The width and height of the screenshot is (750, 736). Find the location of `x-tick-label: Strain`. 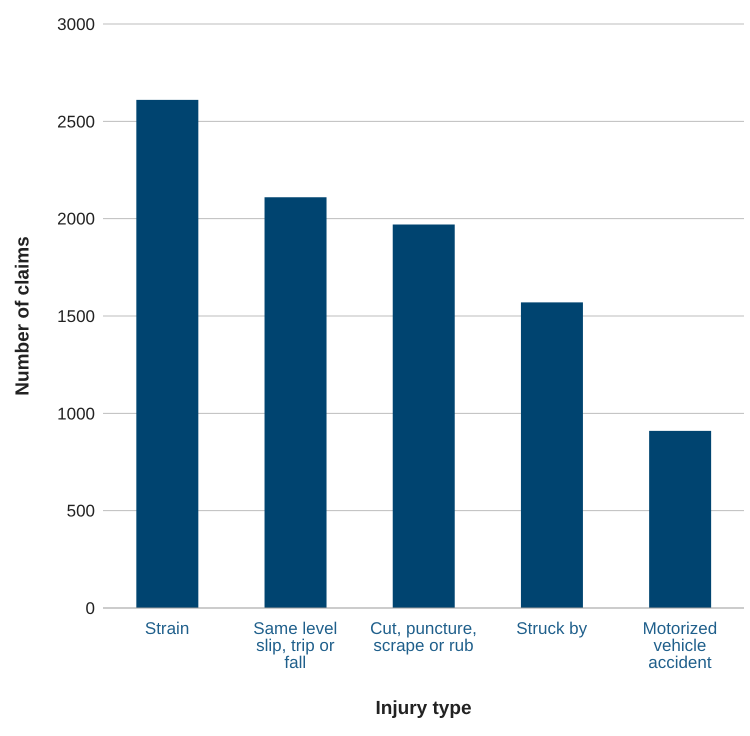

x-tick-label: Strain is located at coordinates (167, 628).